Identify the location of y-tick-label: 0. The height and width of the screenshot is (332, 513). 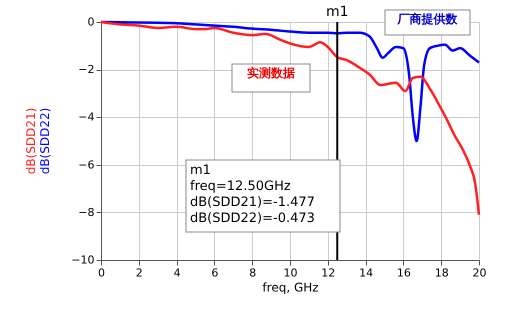
(91, 22).